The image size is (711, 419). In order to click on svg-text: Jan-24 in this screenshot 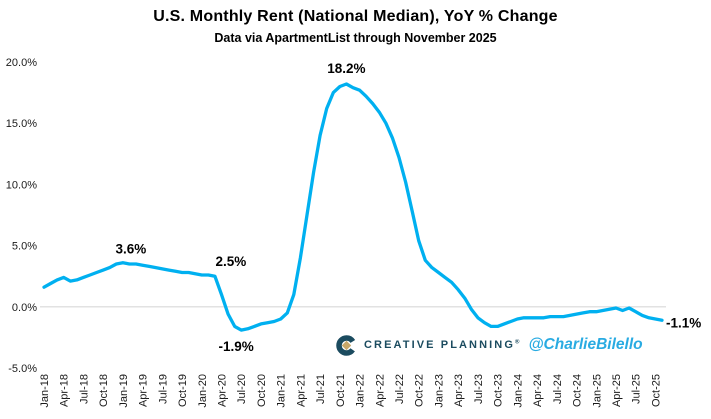, I will do `click(518, 391)`.